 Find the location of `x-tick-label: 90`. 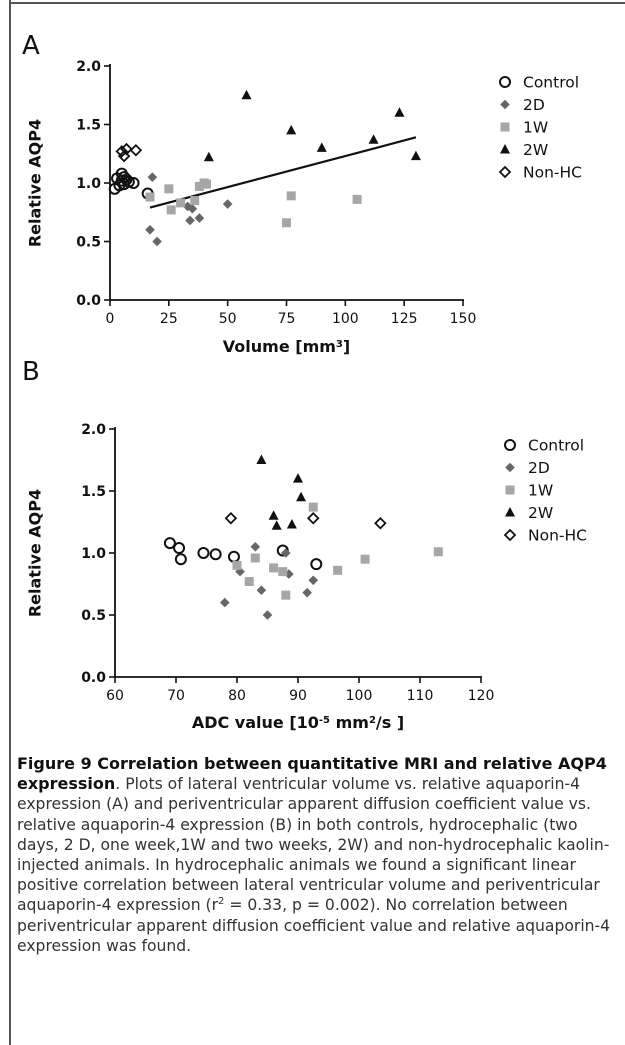

x-tick-label: 90 is located at coordinates (298, 696).